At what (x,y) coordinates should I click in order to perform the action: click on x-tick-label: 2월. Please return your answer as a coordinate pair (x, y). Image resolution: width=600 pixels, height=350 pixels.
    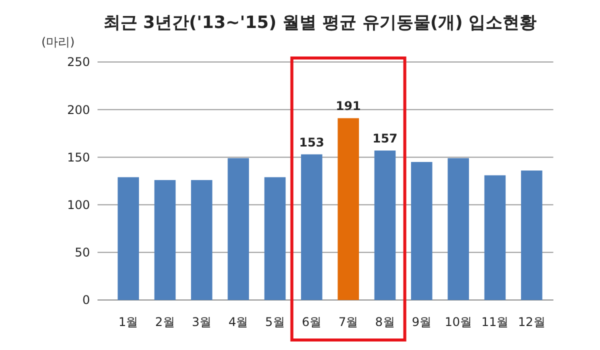
    Looking at the image, I should click on (165, 322).